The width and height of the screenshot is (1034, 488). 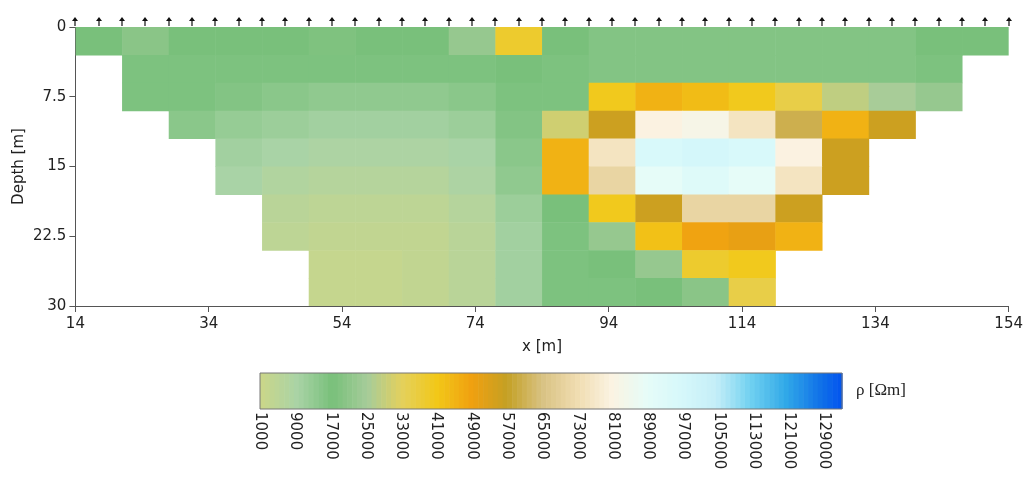 What do you see at coordinates (437, 436) in the screenshot?
I see `color-bar-label: 41000` at bounding box center [437, 436].